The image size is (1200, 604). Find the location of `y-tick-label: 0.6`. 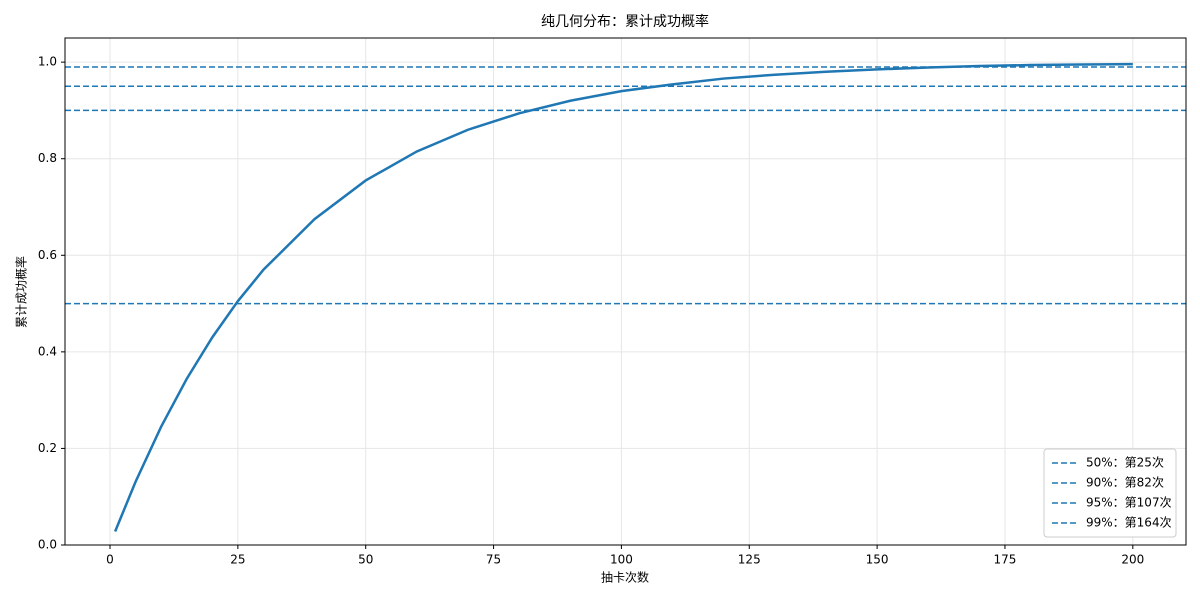

y-tick-label: 0.6 is located at coordinates (47, 255).